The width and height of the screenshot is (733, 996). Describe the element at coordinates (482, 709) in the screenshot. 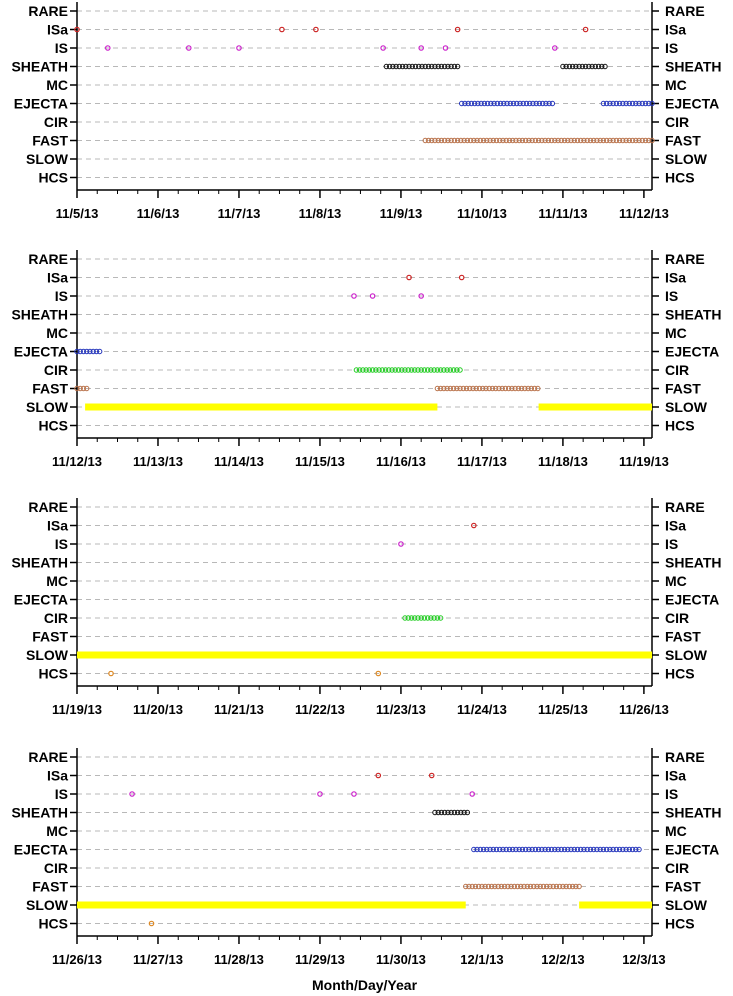

I see `x-tick-label: 11/24/13` at that location.